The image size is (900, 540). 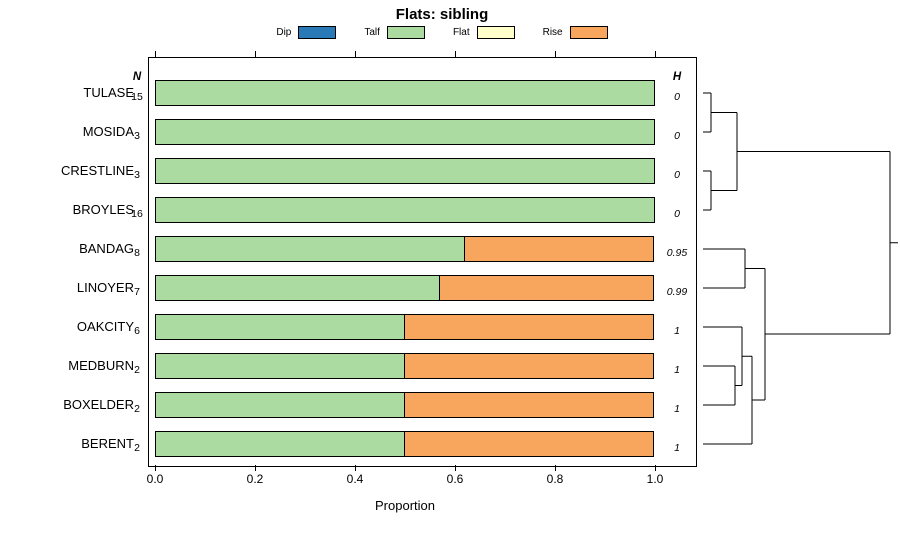 I want to click on x-tick-label: 1.0, so click(x=655, y=479).